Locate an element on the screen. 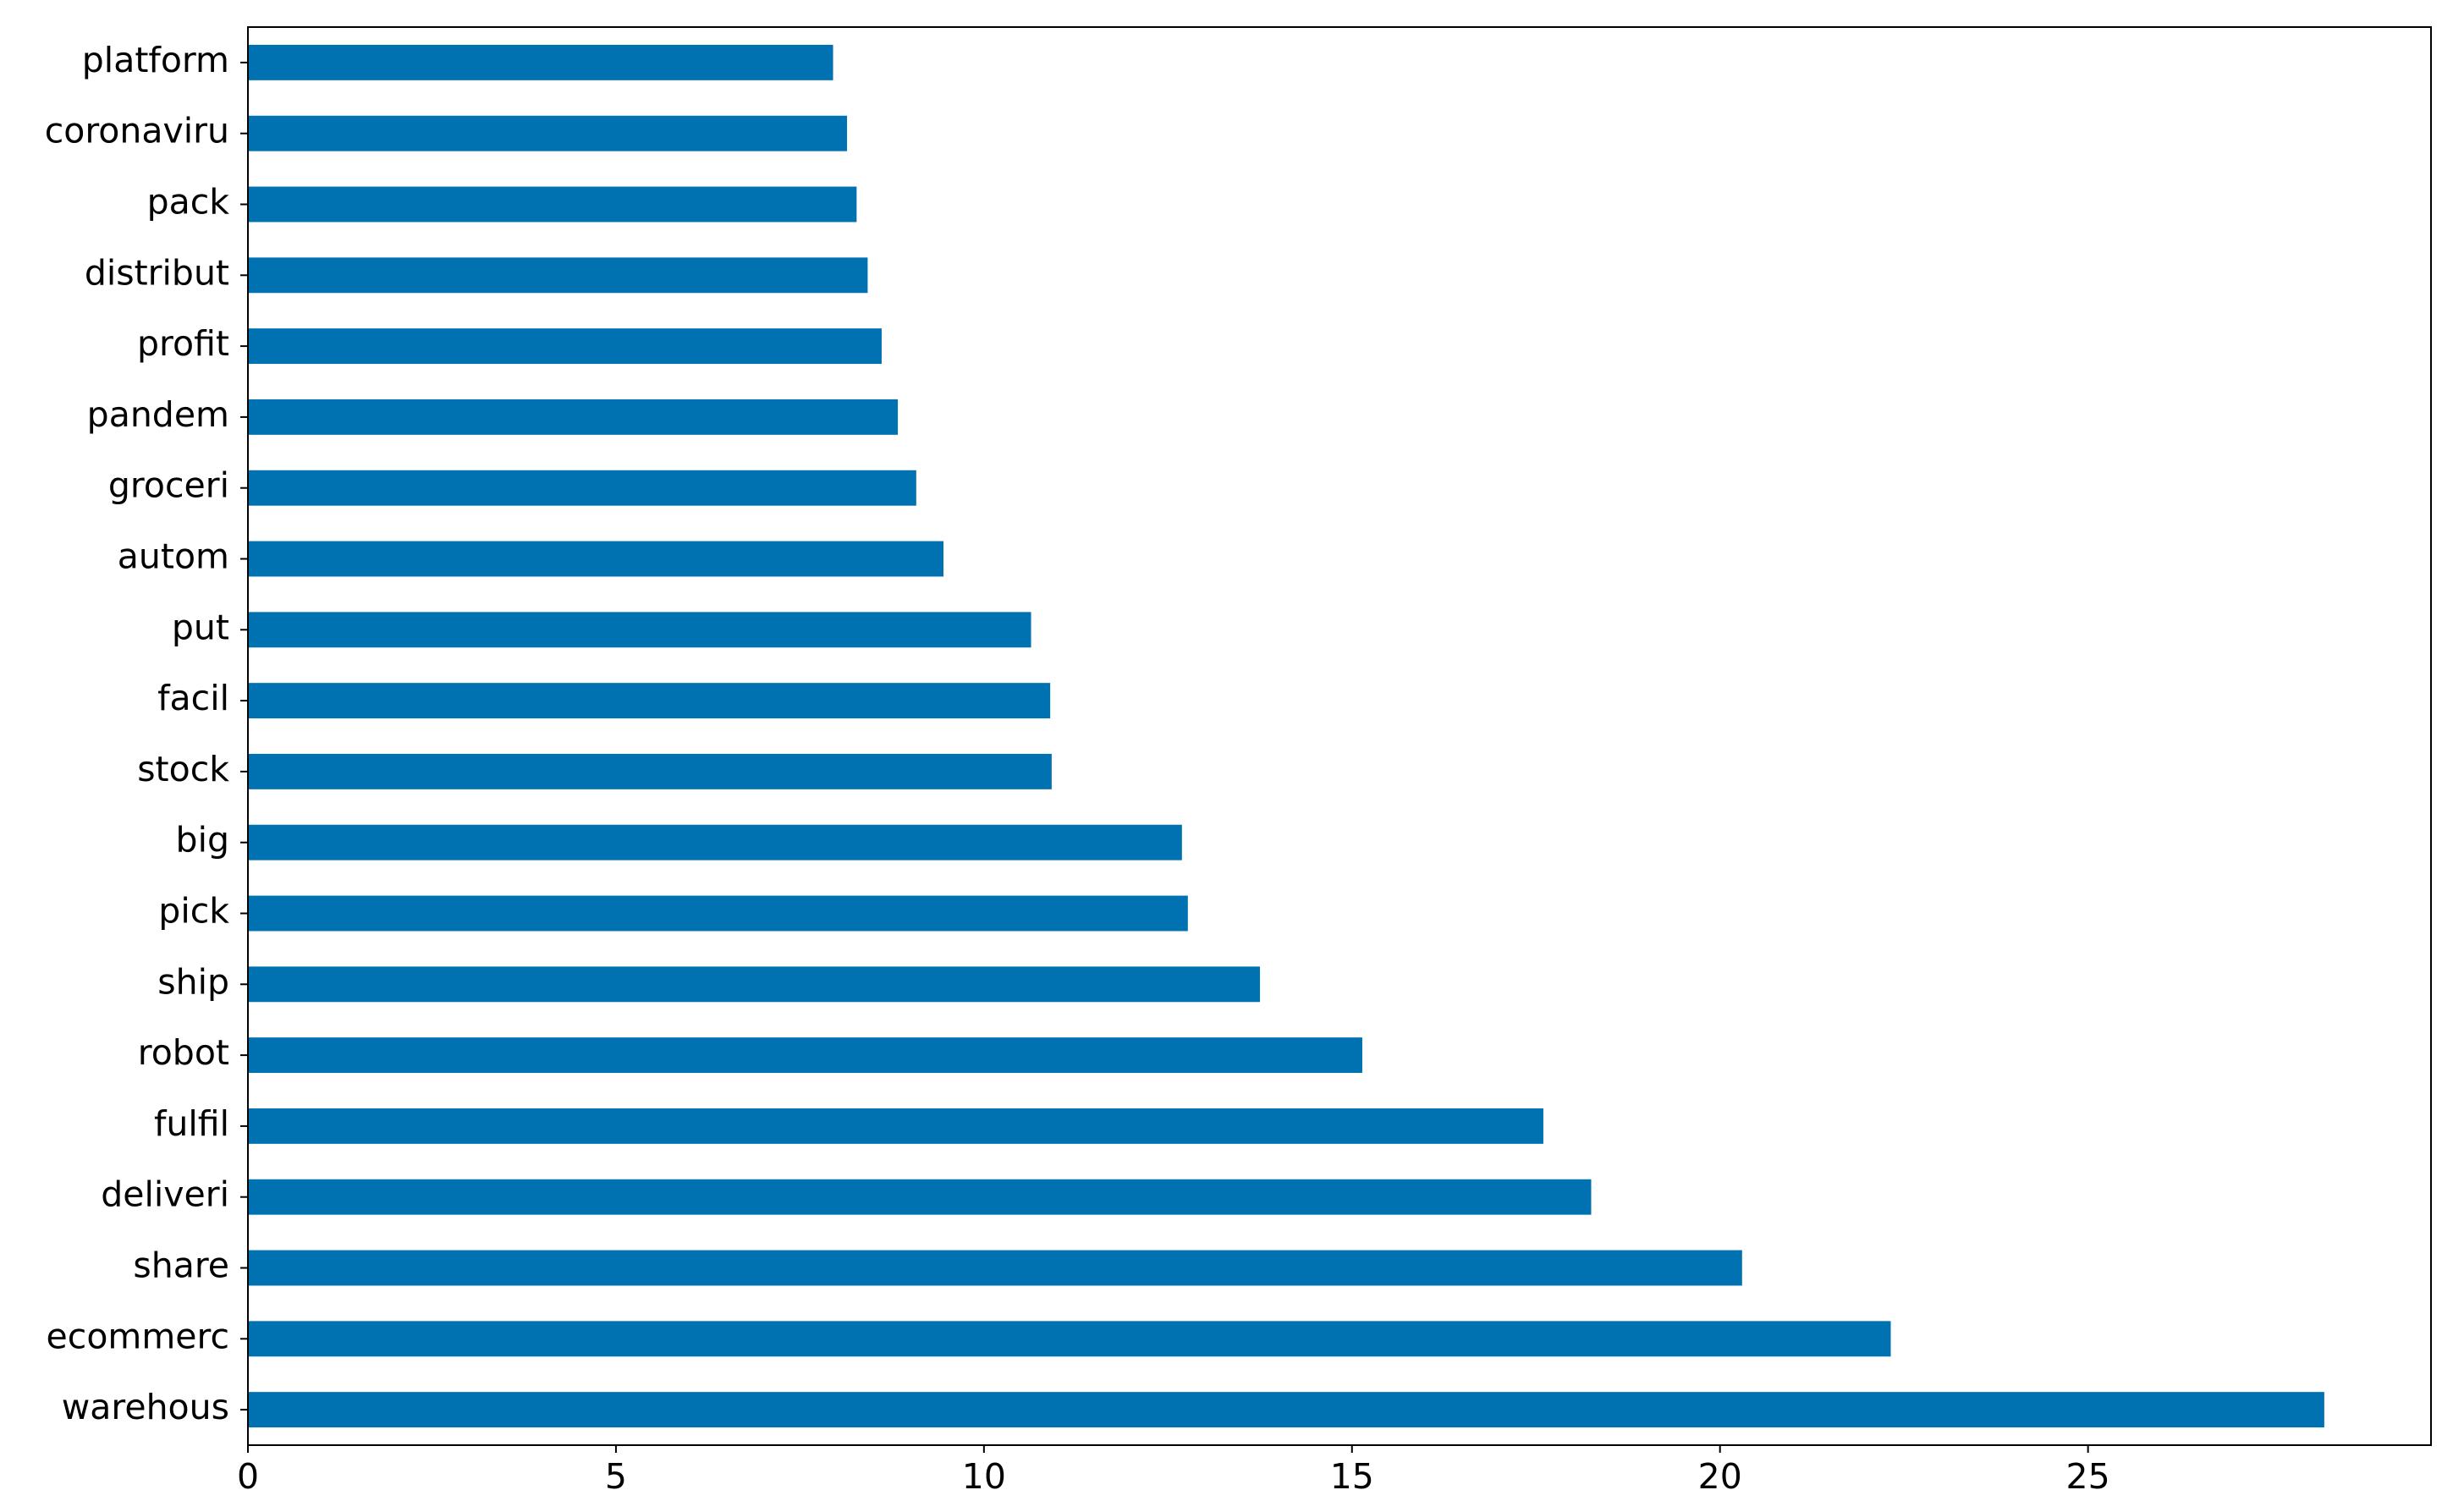 Image resolution: width=2453 pixels, height=1512 pixels. x-tick-label: 10 is located at coordinates (984, 1477).